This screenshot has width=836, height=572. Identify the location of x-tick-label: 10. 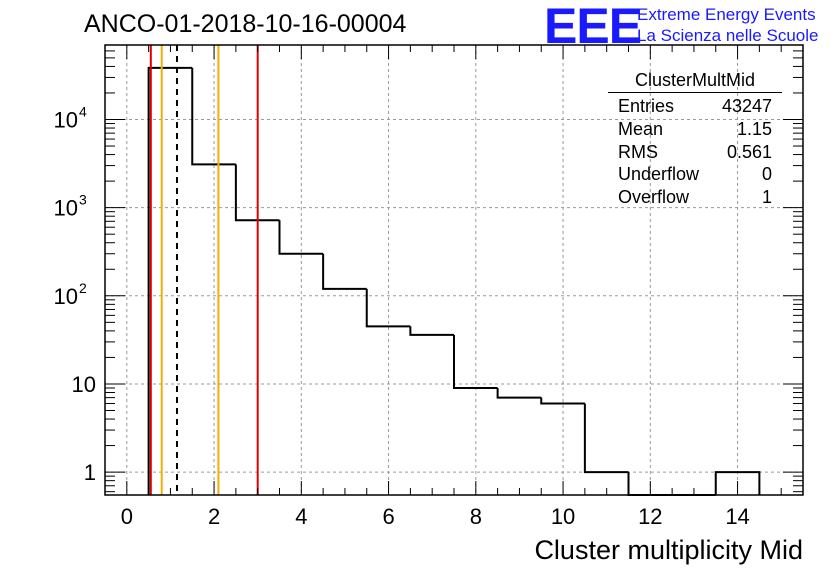
(563, 516).